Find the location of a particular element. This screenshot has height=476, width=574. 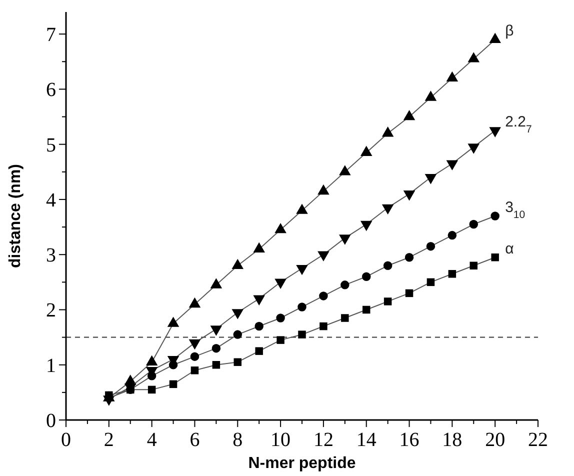

series-label: β is located at coordinates (509, 31).